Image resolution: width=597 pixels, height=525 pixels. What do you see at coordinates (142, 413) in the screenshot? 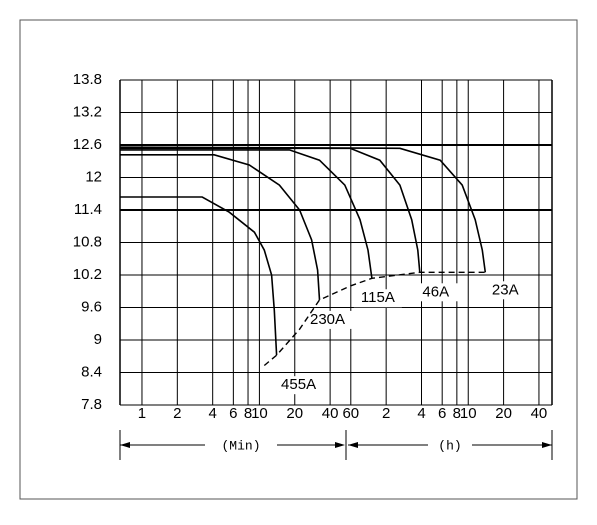
I see `x-tick-label: 1` at bounding box center [142, 413].